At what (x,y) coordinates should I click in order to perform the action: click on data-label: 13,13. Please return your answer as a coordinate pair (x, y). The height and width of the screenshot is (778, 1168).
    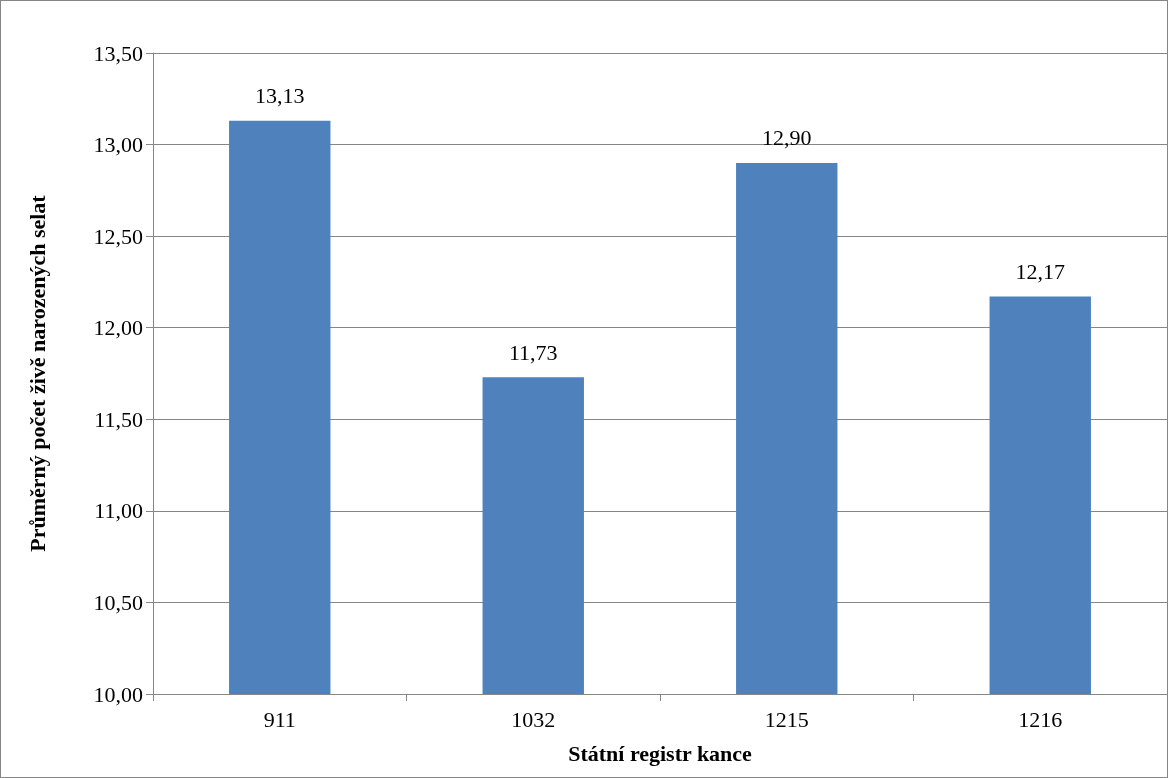
    Looking at the image, I should click on (280, 96).